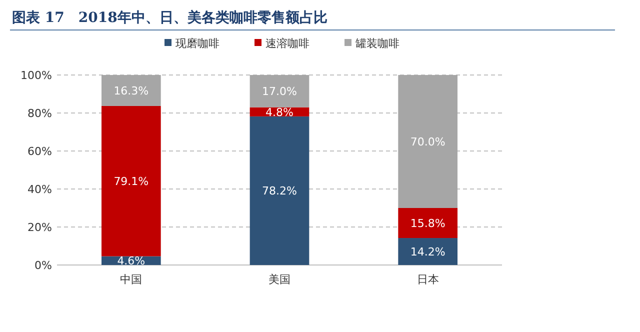 The image size is (640, 332). I want to click on data-label: 16.3%, so click(131, 91).